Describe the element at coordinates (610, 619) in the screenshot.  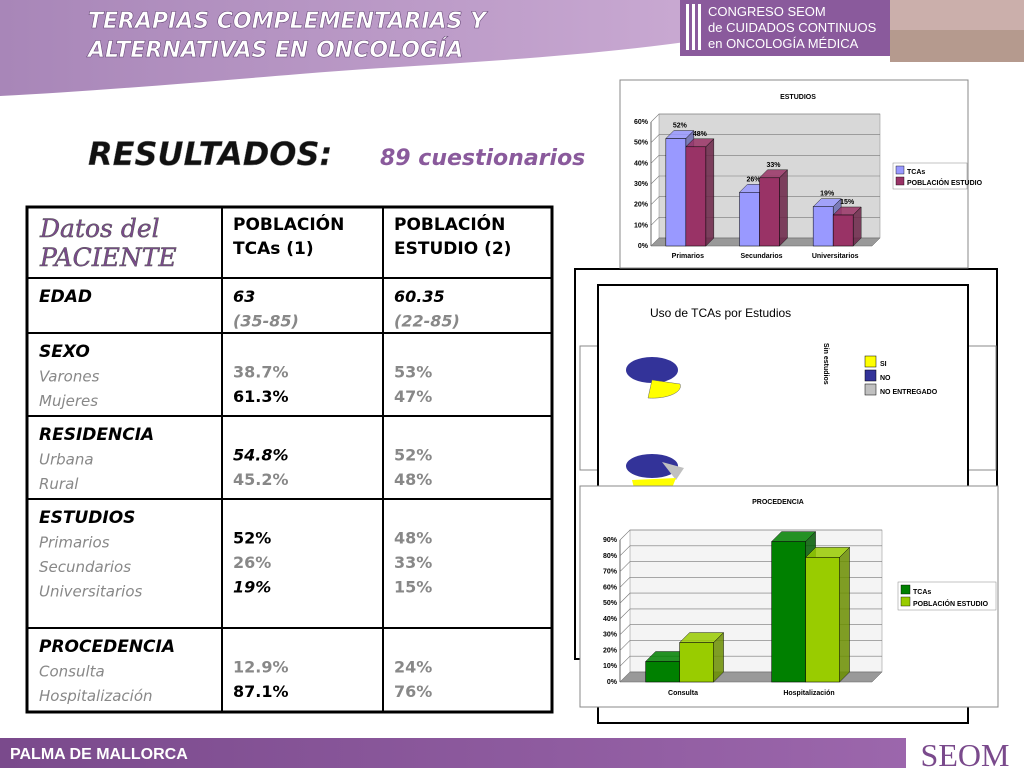
I see `y-tick-label: 40%` at that location.